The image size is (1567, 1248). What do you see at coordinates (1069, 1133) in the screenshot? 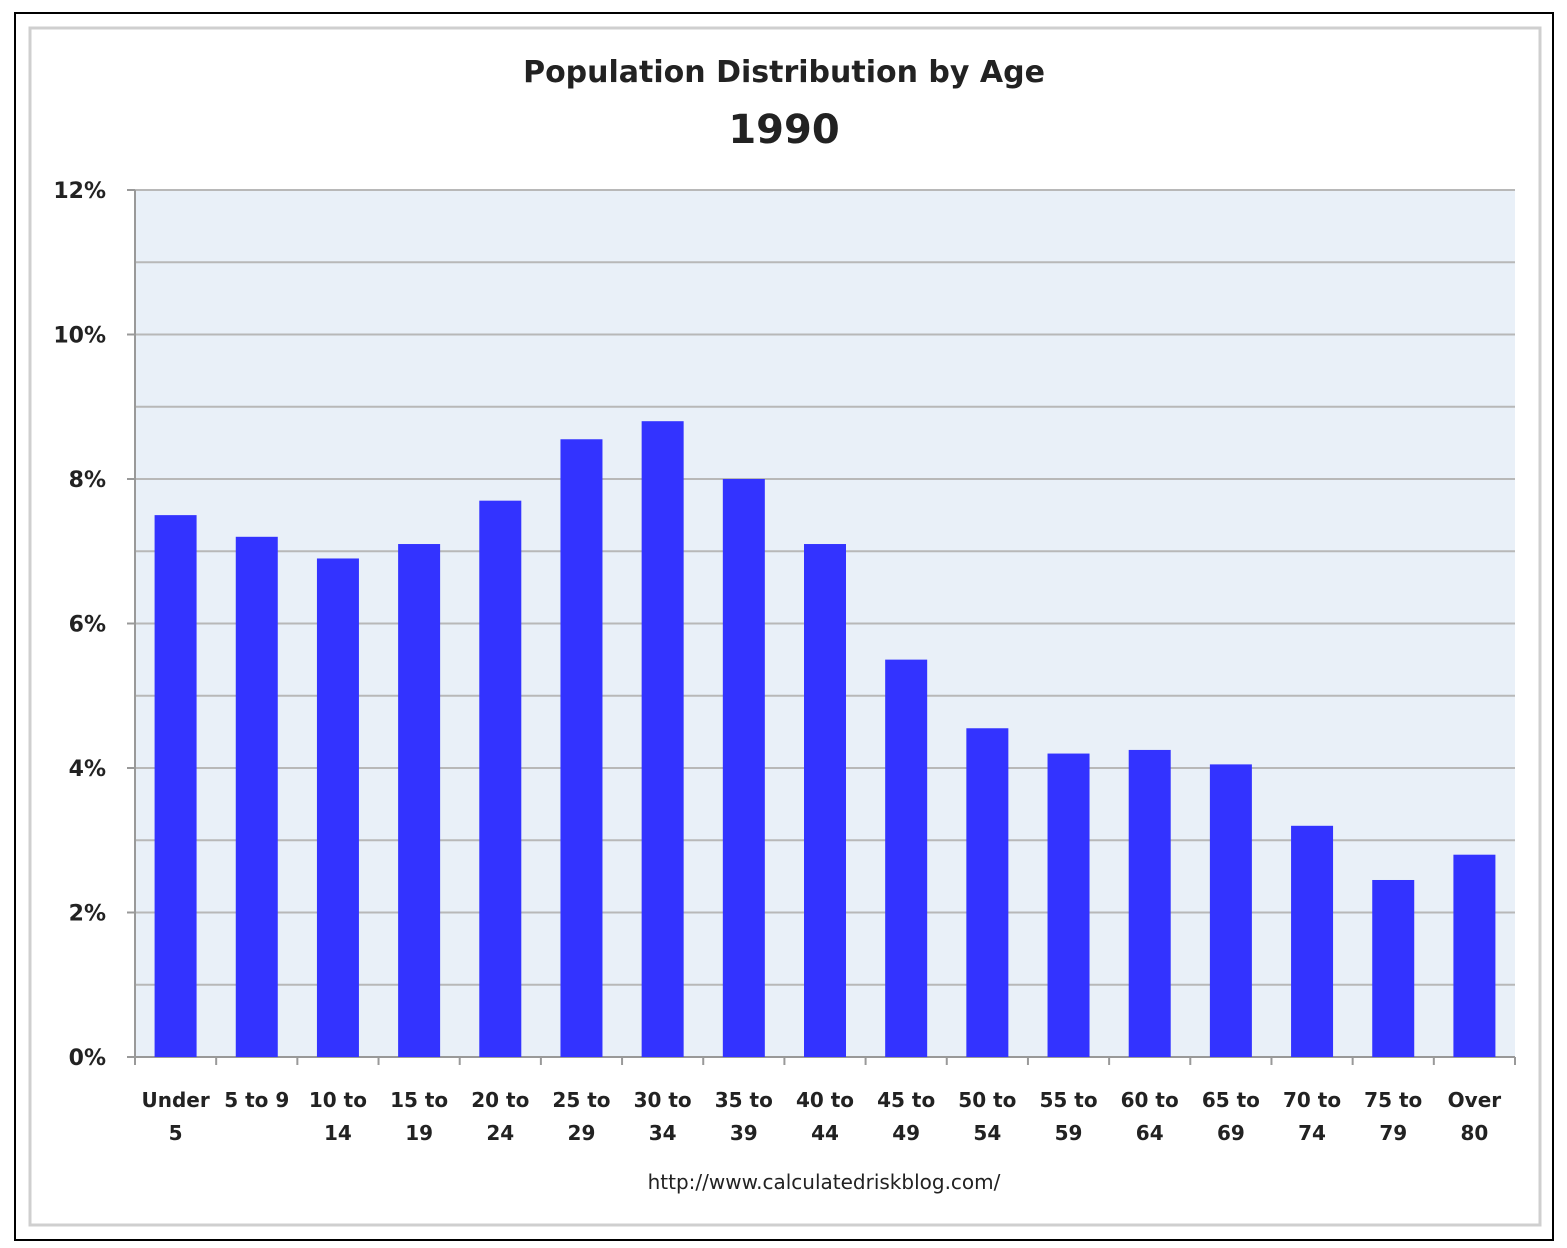
I see `x-tick-label: 59` at bounding box center [1069, 1133].